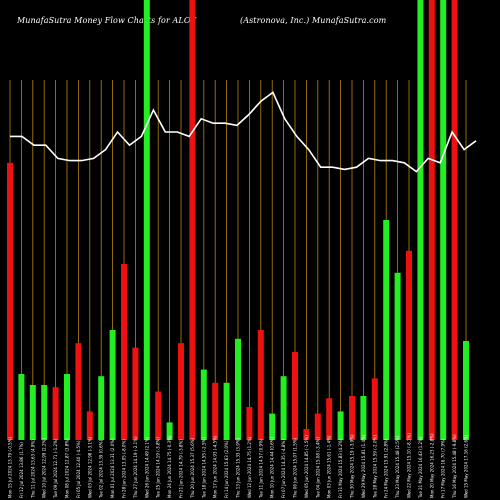 The width and height of the screenshot is (500, 500). I want to click on x-tick-label: Mon 24 Jun 2024 14.75 (-0.3%), so click(169, 466).